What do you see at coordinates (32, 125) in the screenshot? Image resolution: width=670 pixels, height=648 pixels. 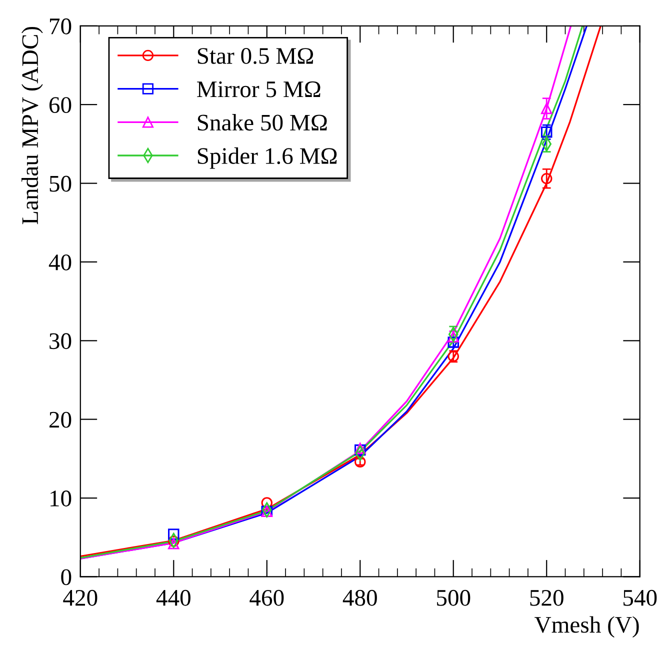 I see `y-axis-title: Landau MPV (ADC)` at bounding box center [32, 125].